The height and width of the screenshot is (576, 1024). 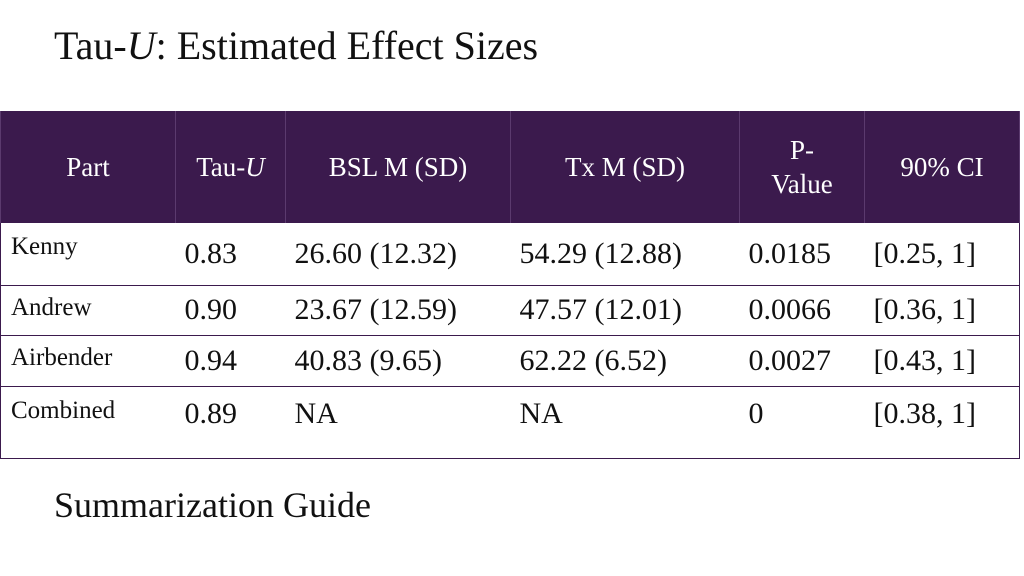 What do you see at coordinates (141, 45) in the screenshot?
I see `title-italic-u: U` at bounding box center [141, 45].